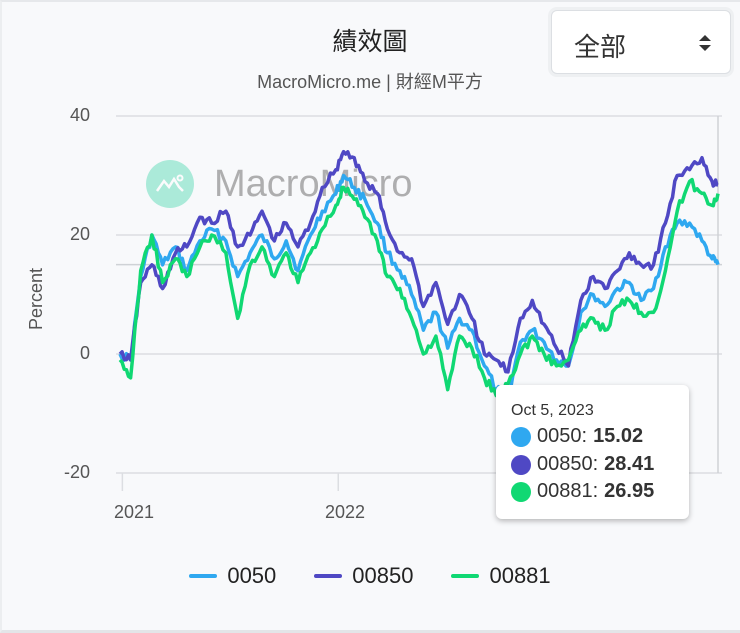 The width and height of the screenshot is (740, 633). What do you see at coordinates (582, 491) in the screenshot?
I see `tooltip-row-00881: 00881: 26.95` at bounding box center [582, 491].